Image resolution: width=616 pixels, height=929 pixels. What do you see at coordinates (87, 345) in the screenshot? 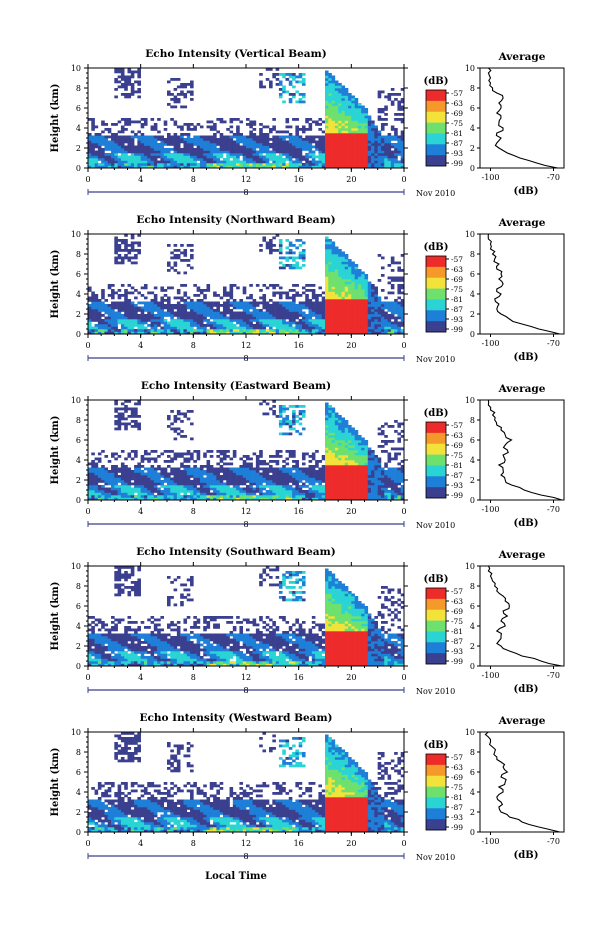
I see `x-tick-label: 0` at bounding box center [87, 345].